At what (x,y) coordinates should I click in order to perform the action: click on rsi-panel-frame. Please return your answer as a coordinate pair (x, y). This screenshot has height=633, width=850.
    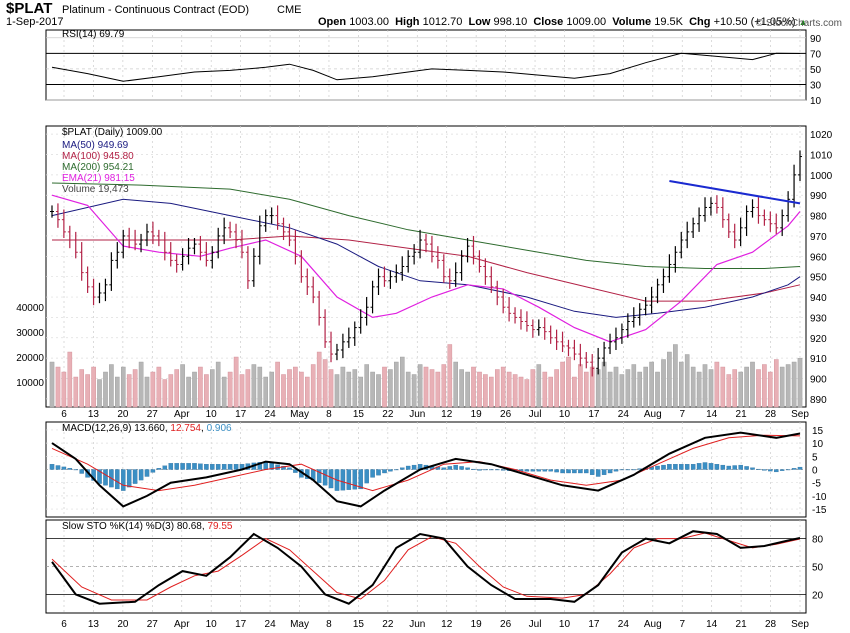
    Looking at the image, I should click on (426, 65).